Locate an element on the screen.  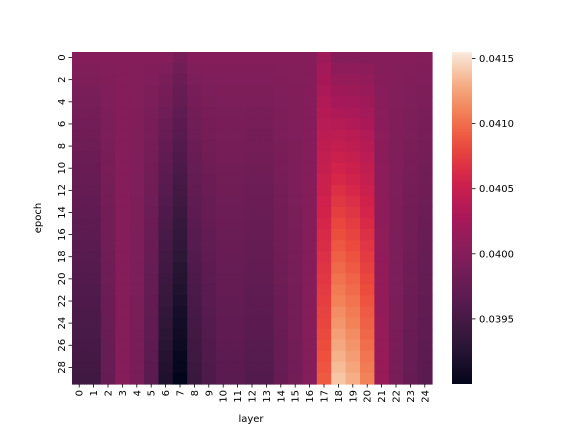
x-tick: 8 is located at coordinates (195, 390).